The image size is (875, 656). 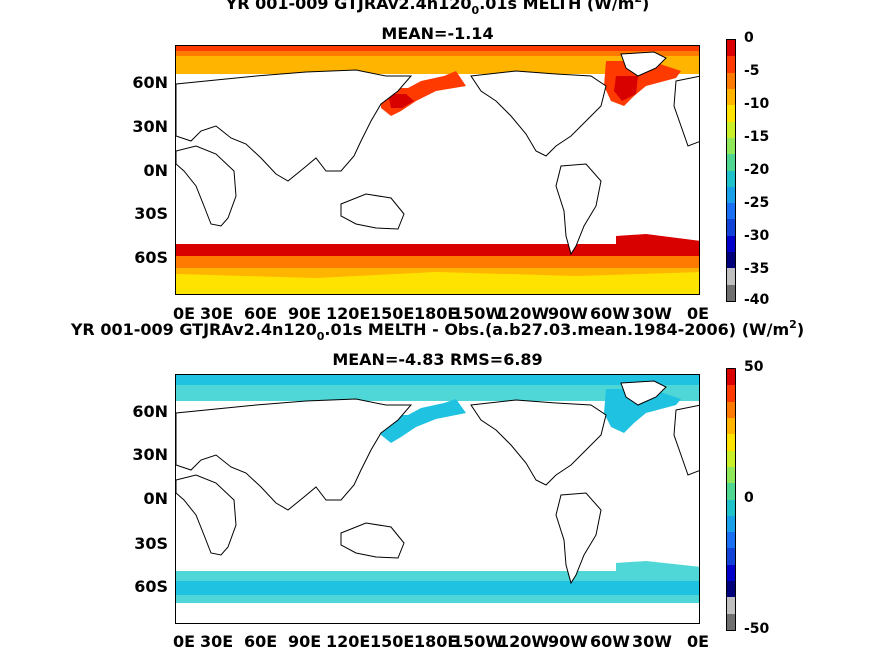 I want to click on panel1-ytick-60n: 60N, so click(x=150, y=82).